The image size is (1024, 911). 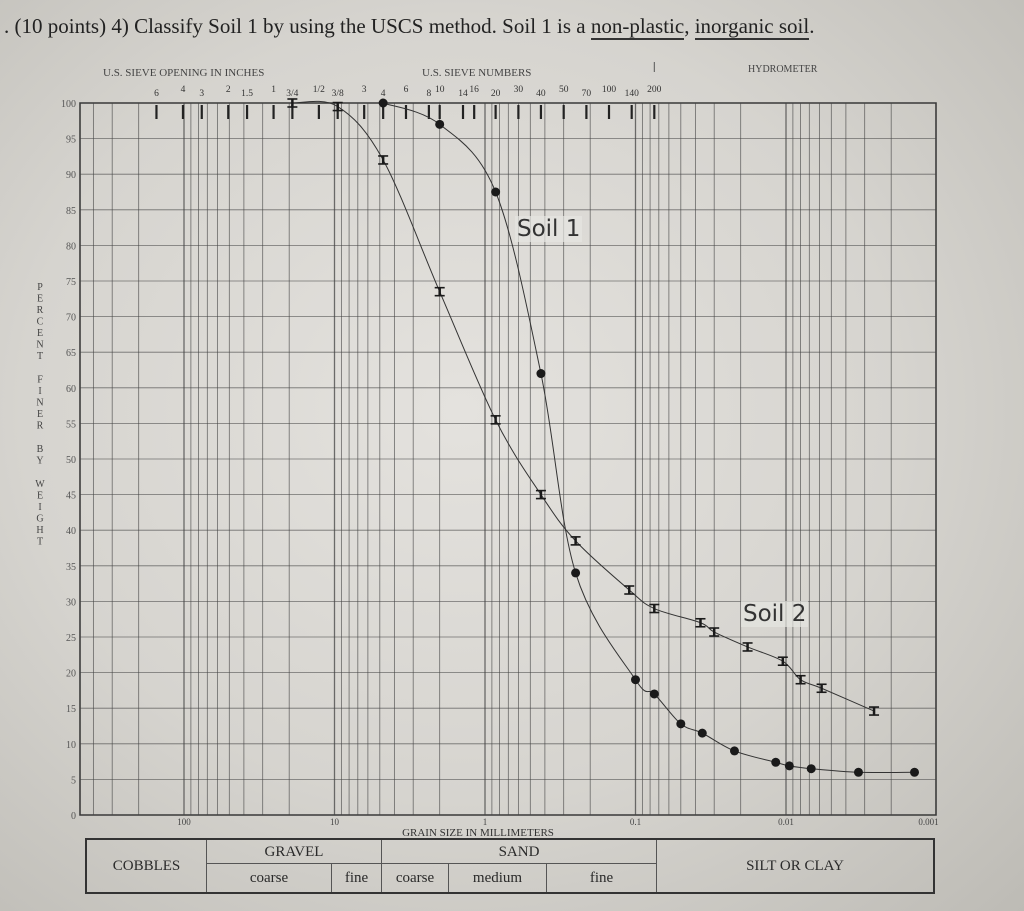 What do you see at coordinates (786, 822) in the screenshot?
I see `x-tick-label: 0.01` at bounding box center [786, 822].